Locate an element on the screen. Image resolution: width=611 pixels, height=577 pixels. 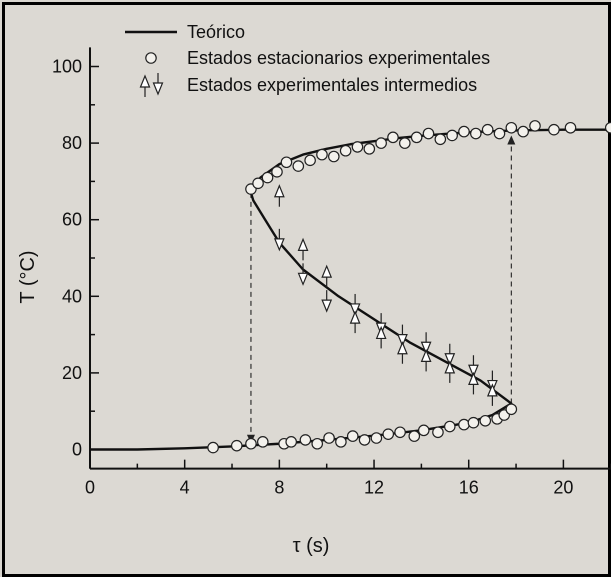
y-tick-label: 40 is located at coordinates (72, 296).